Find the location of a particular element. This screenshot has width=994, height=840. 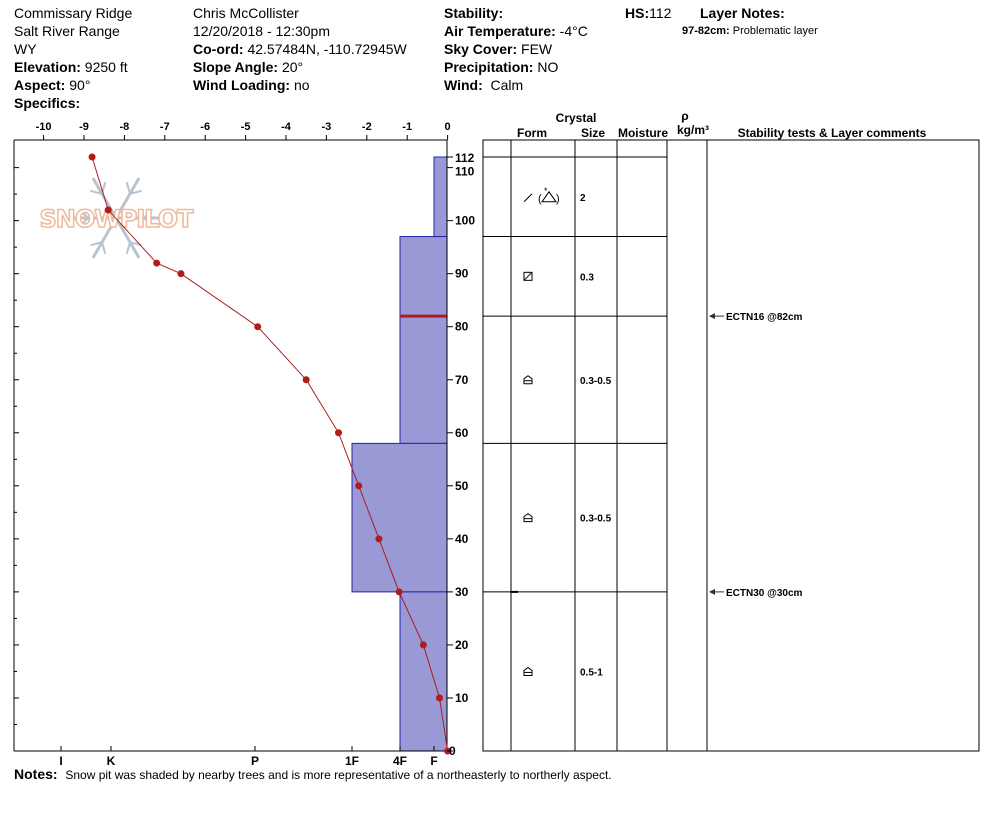

pp-stroke is located at coordinates (528, 198).